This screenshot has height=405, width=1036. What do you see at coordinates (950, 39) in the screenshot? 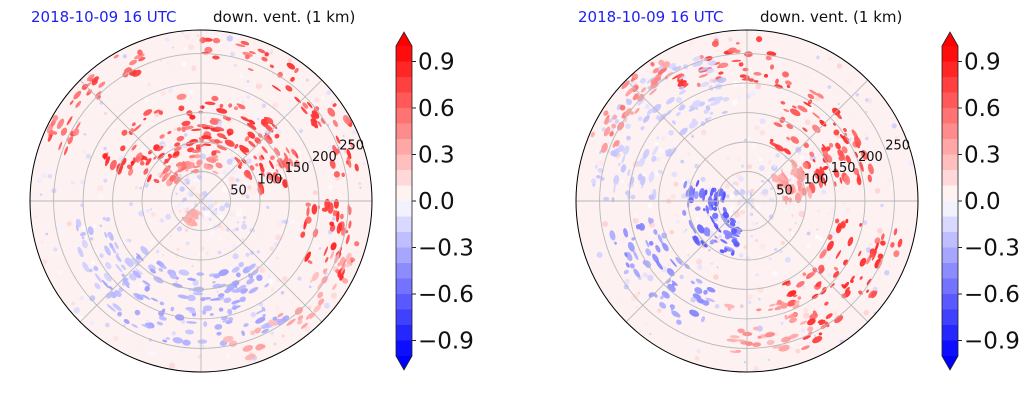
I see `colorbar-extend-max` at bounding box center [950, 39].